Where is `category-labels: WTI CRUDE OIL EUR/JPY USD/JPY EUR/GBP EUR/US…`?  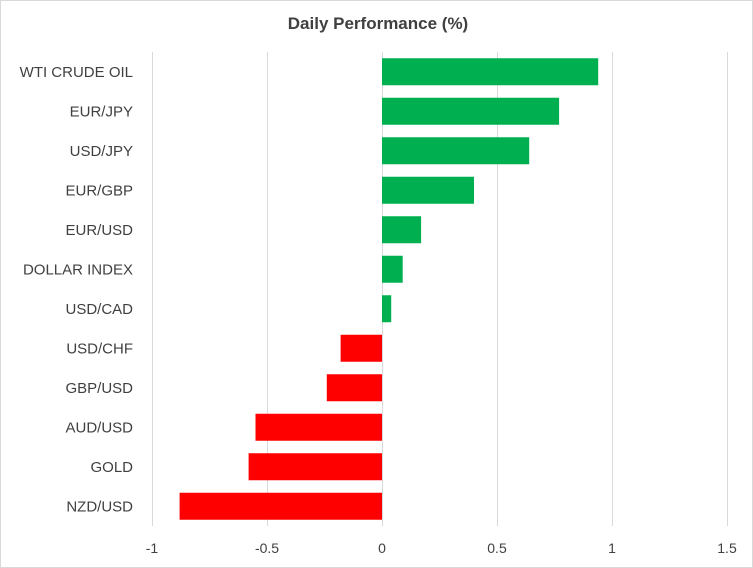
category-labels: WTI CRUDE OIL EUR/JPY USD/JPY EUR/GBP EUR/US… is located at coordinates (77, 290).